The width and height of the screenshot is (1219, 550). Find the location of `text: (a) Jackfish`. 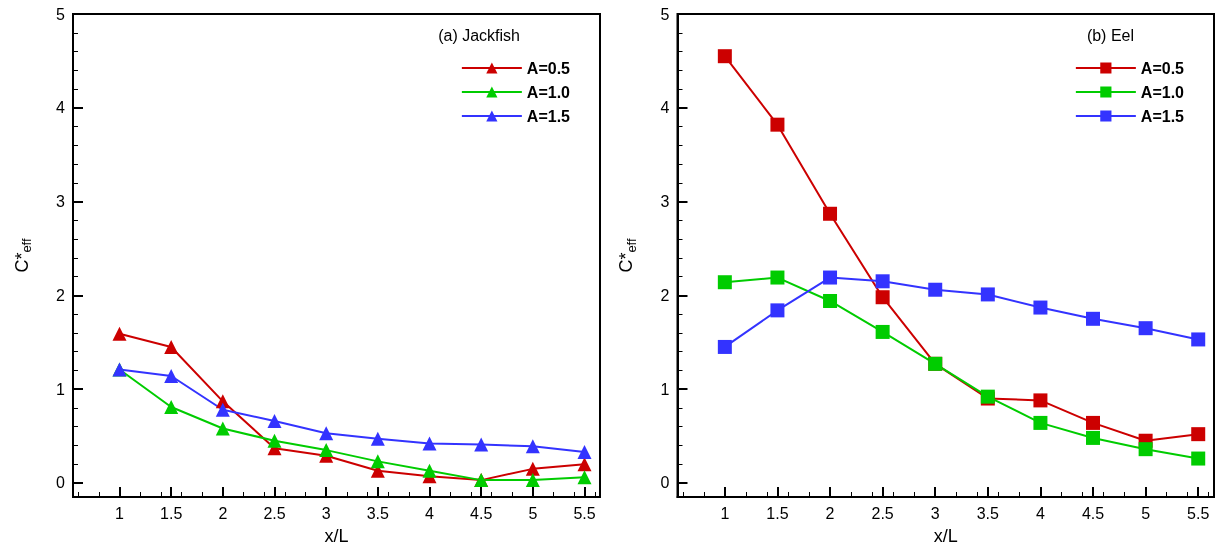

text: (a) Jackfish is located at coordinates (479, 35).